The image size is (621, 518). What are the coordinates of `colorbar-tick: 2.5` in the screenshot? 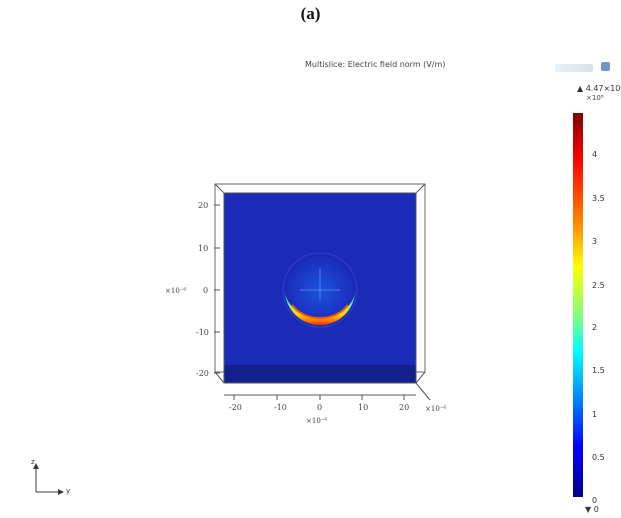 It's located at (598, 285).